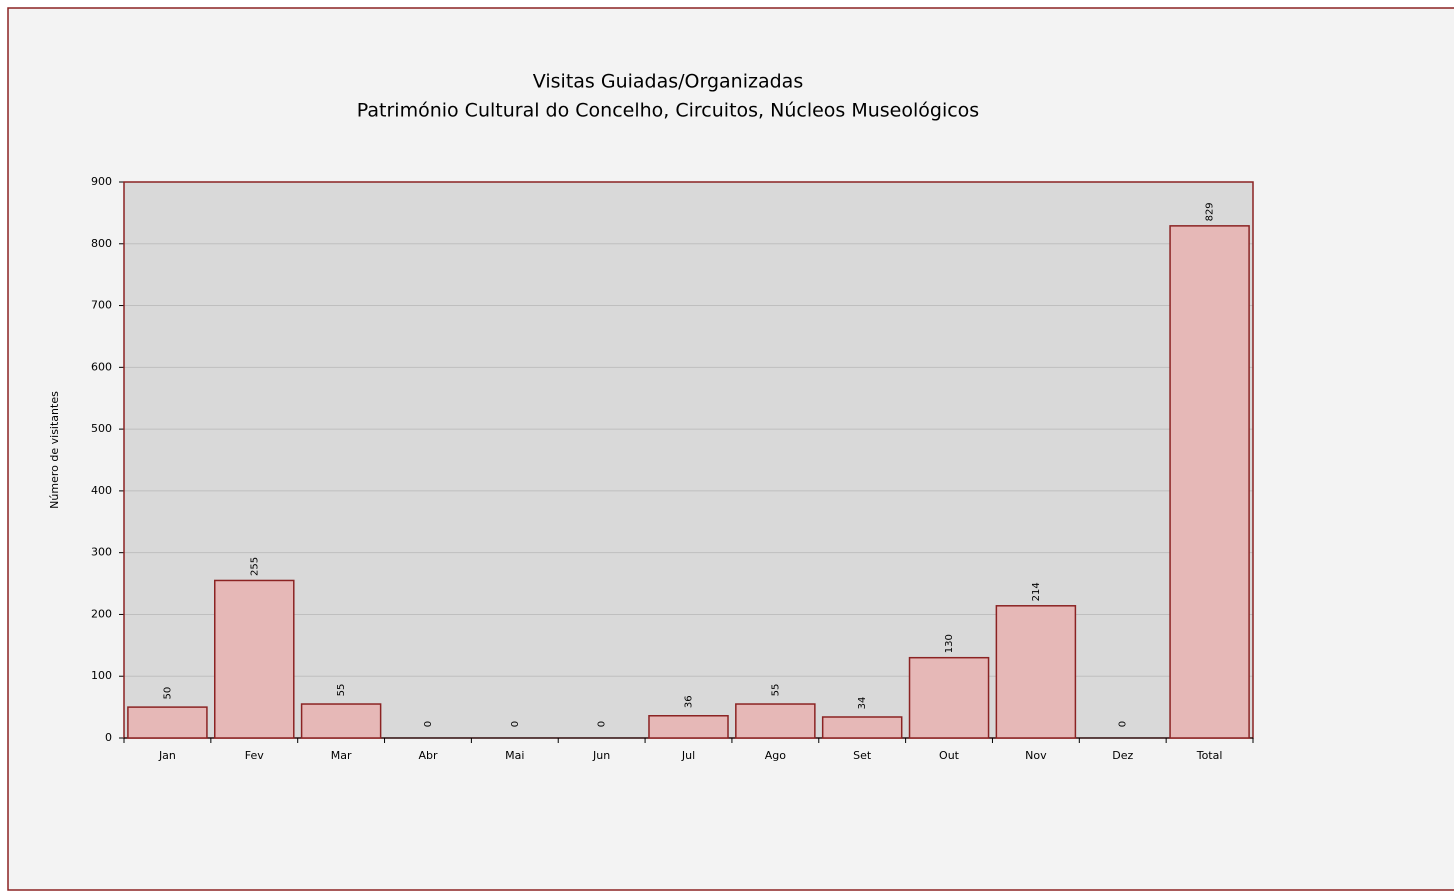 The height and width of the screenshot is (893, 1454). I want to click on x-tick-label: Fev, so click(254, 755).